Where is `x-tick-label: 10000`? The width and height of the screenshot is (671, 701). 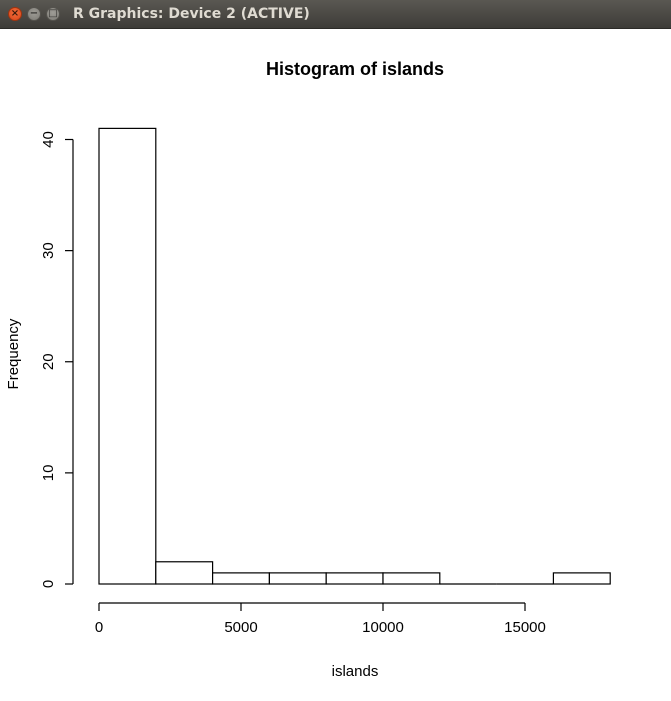
x-tick-label: 10000 is located at coordinates (383, 627).